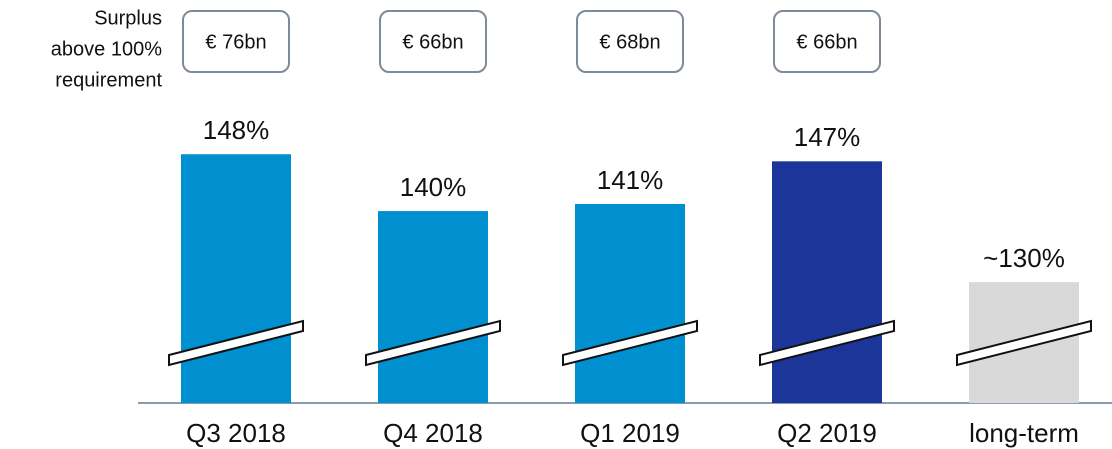  I want to click on surplus-value: € 76bn, so click(235, 42).